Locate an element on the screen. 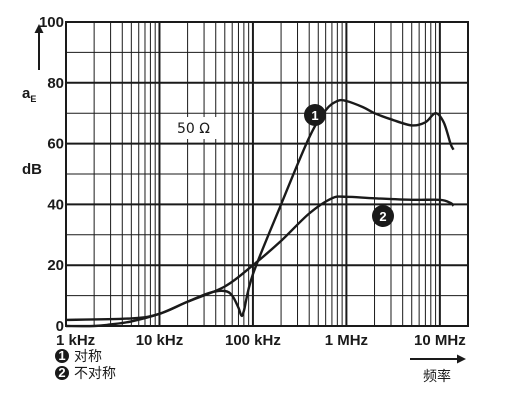 The width and height of the screenshot is (512, 400). svg-text: 1 is located at coordinates (314, 115).